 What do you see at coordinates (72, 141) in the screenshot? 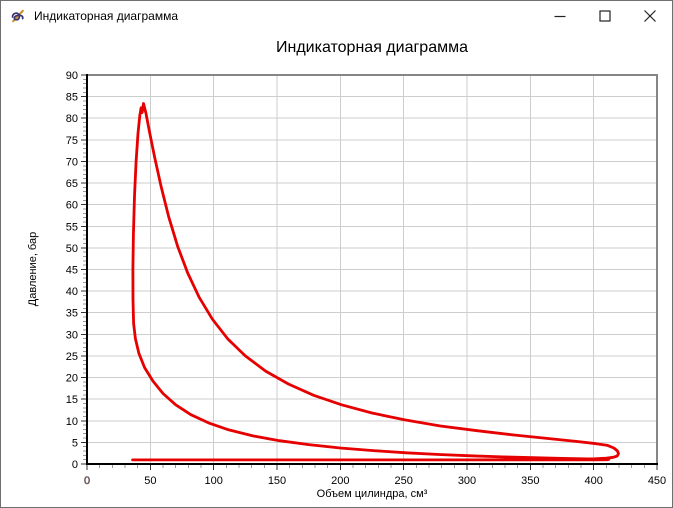
I see `y-tick-label: 75` at bounding box center [72, 141].